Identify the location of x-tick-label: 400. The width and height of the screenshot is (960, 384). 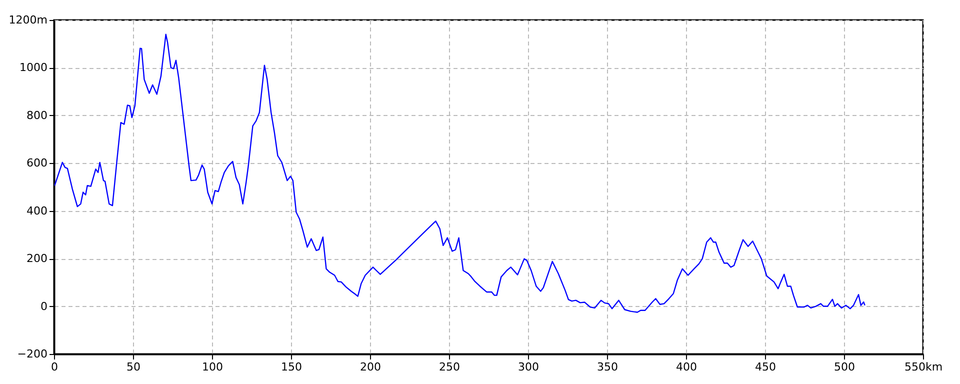
(686, 367).